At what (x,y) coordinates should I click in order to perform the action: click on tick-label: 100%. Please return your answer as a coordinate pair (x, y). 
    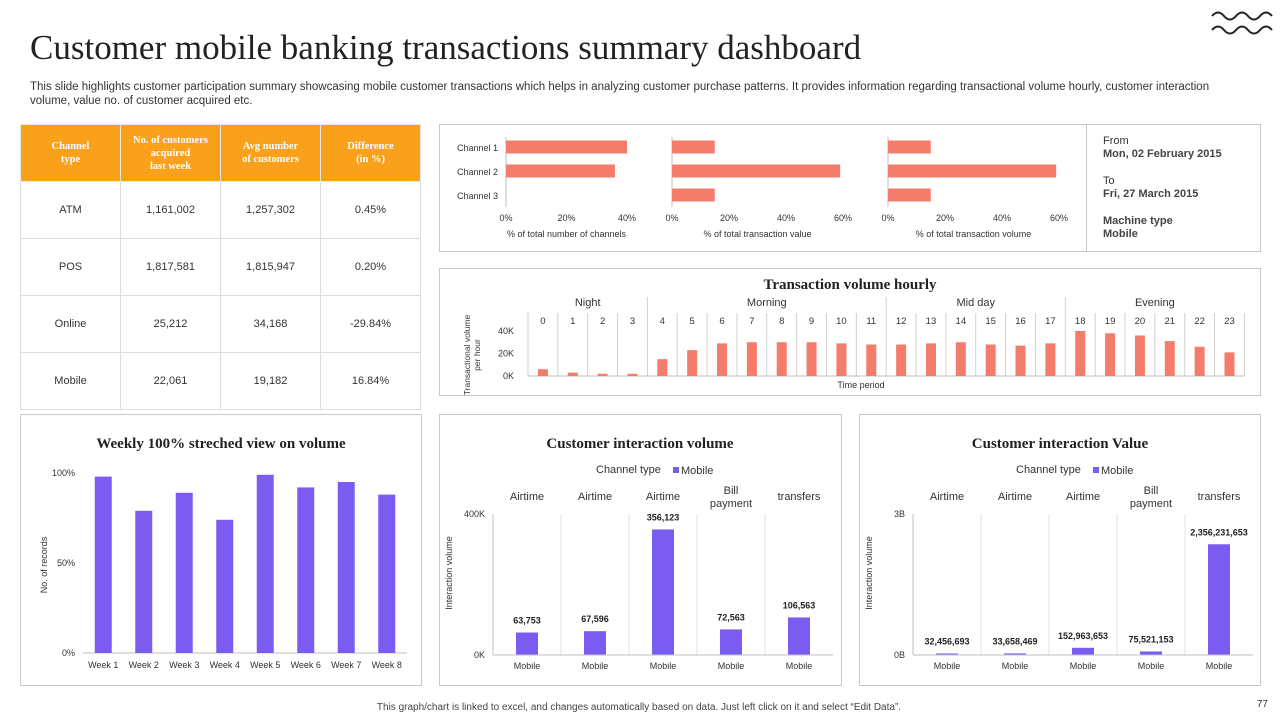
    Looking at the image, I should click on (63, 473).